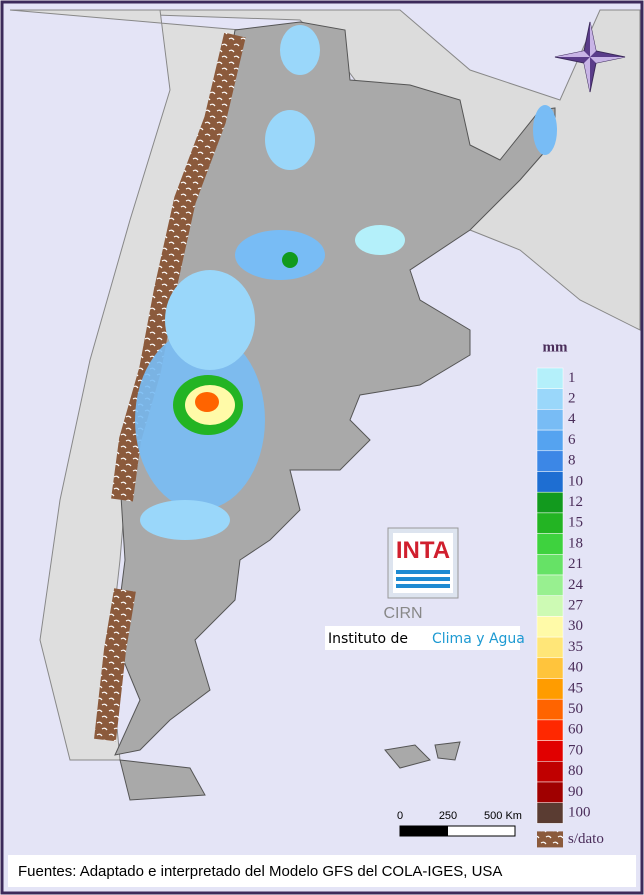 The width and height of the screenshot is (644, 895). Describe the element at coordinates (575, 771) in the screenshot. I see `legend-label: 80` at that location.